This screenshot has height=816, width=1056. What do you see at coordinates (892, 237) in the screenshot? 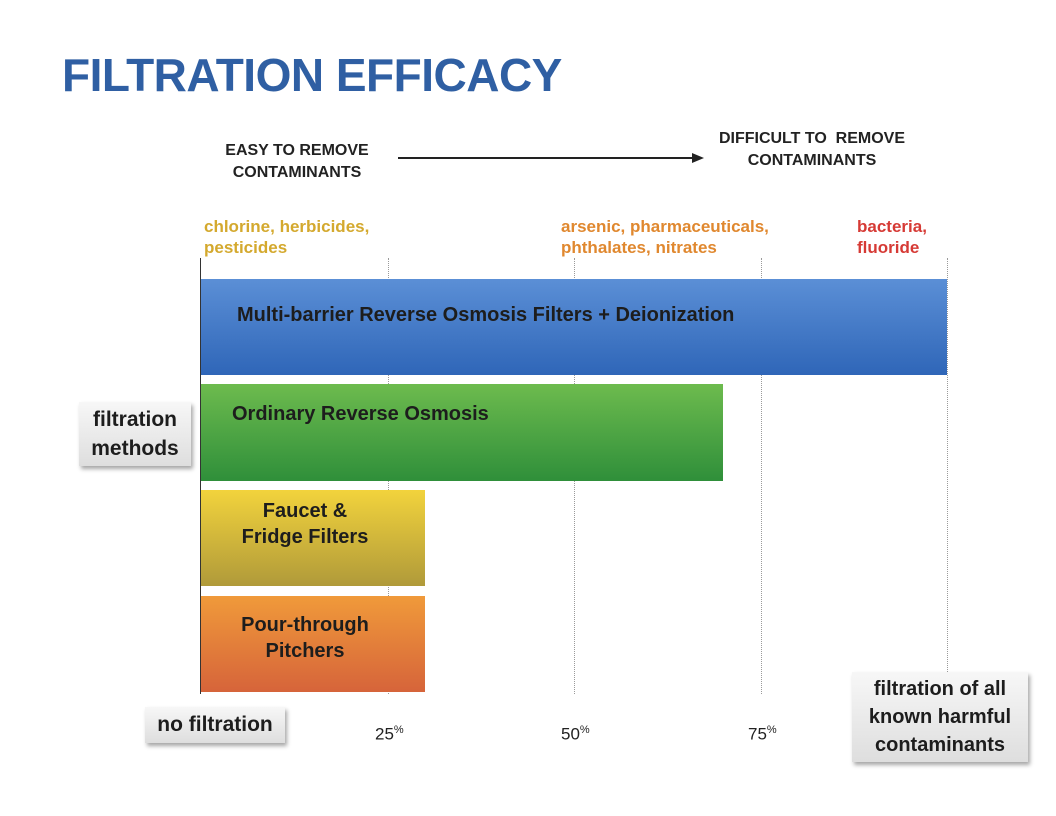
I see `contaminants-difficult: bacteria, fluoride` at bounding box center [892, 237].